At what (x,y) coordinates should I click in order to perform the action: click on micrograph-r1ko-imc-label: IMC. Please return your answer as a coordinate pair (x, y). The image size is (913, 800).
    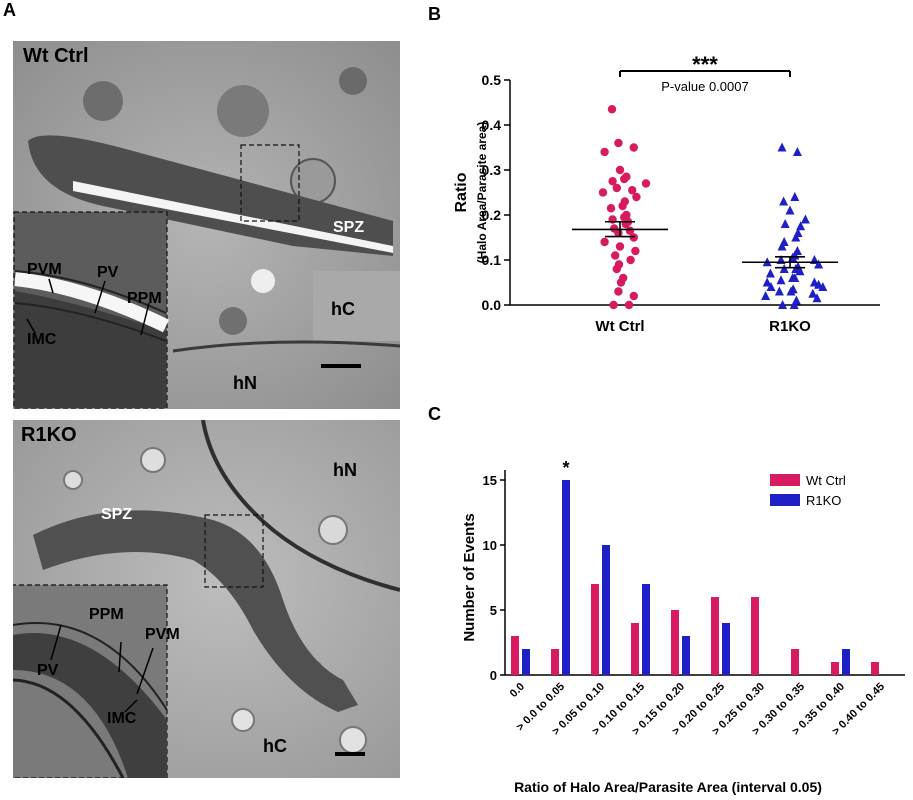
    Looking at the image, I should click on (122, 718).